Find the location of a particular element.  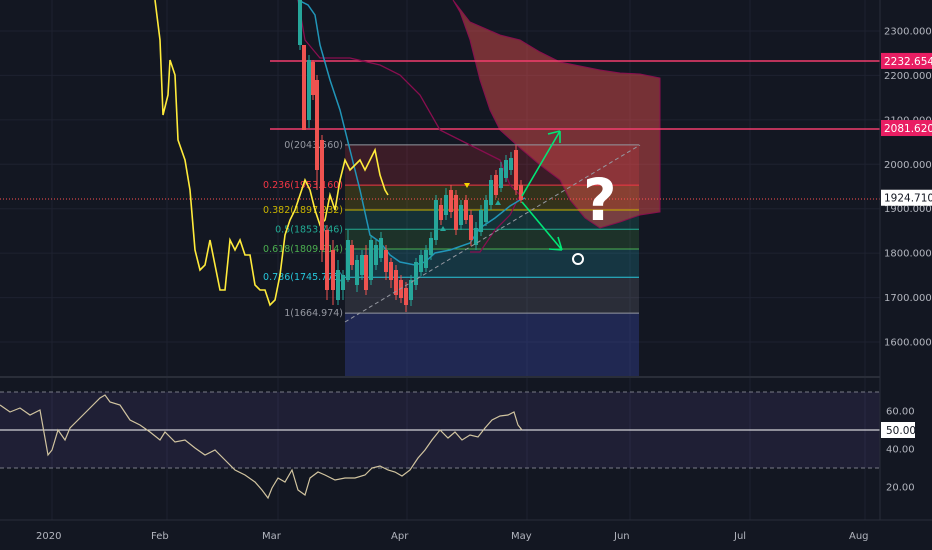

moving-average-line is located at coordinates (411, 133).